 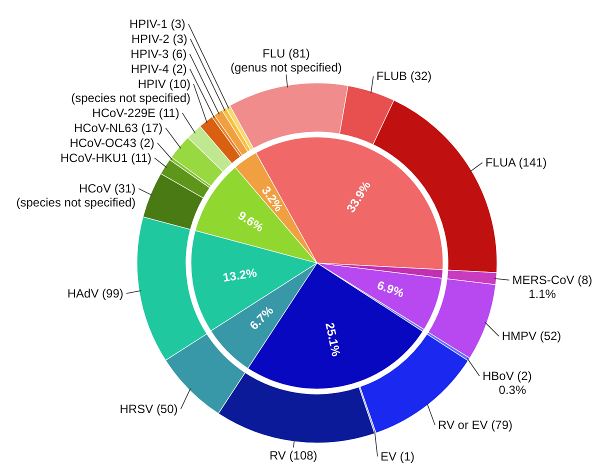 What do you see at coordinates (157, 23) in the screenshot?
I see `slice-label: HPIV-1 (3)` at bounding box center [157, 23].